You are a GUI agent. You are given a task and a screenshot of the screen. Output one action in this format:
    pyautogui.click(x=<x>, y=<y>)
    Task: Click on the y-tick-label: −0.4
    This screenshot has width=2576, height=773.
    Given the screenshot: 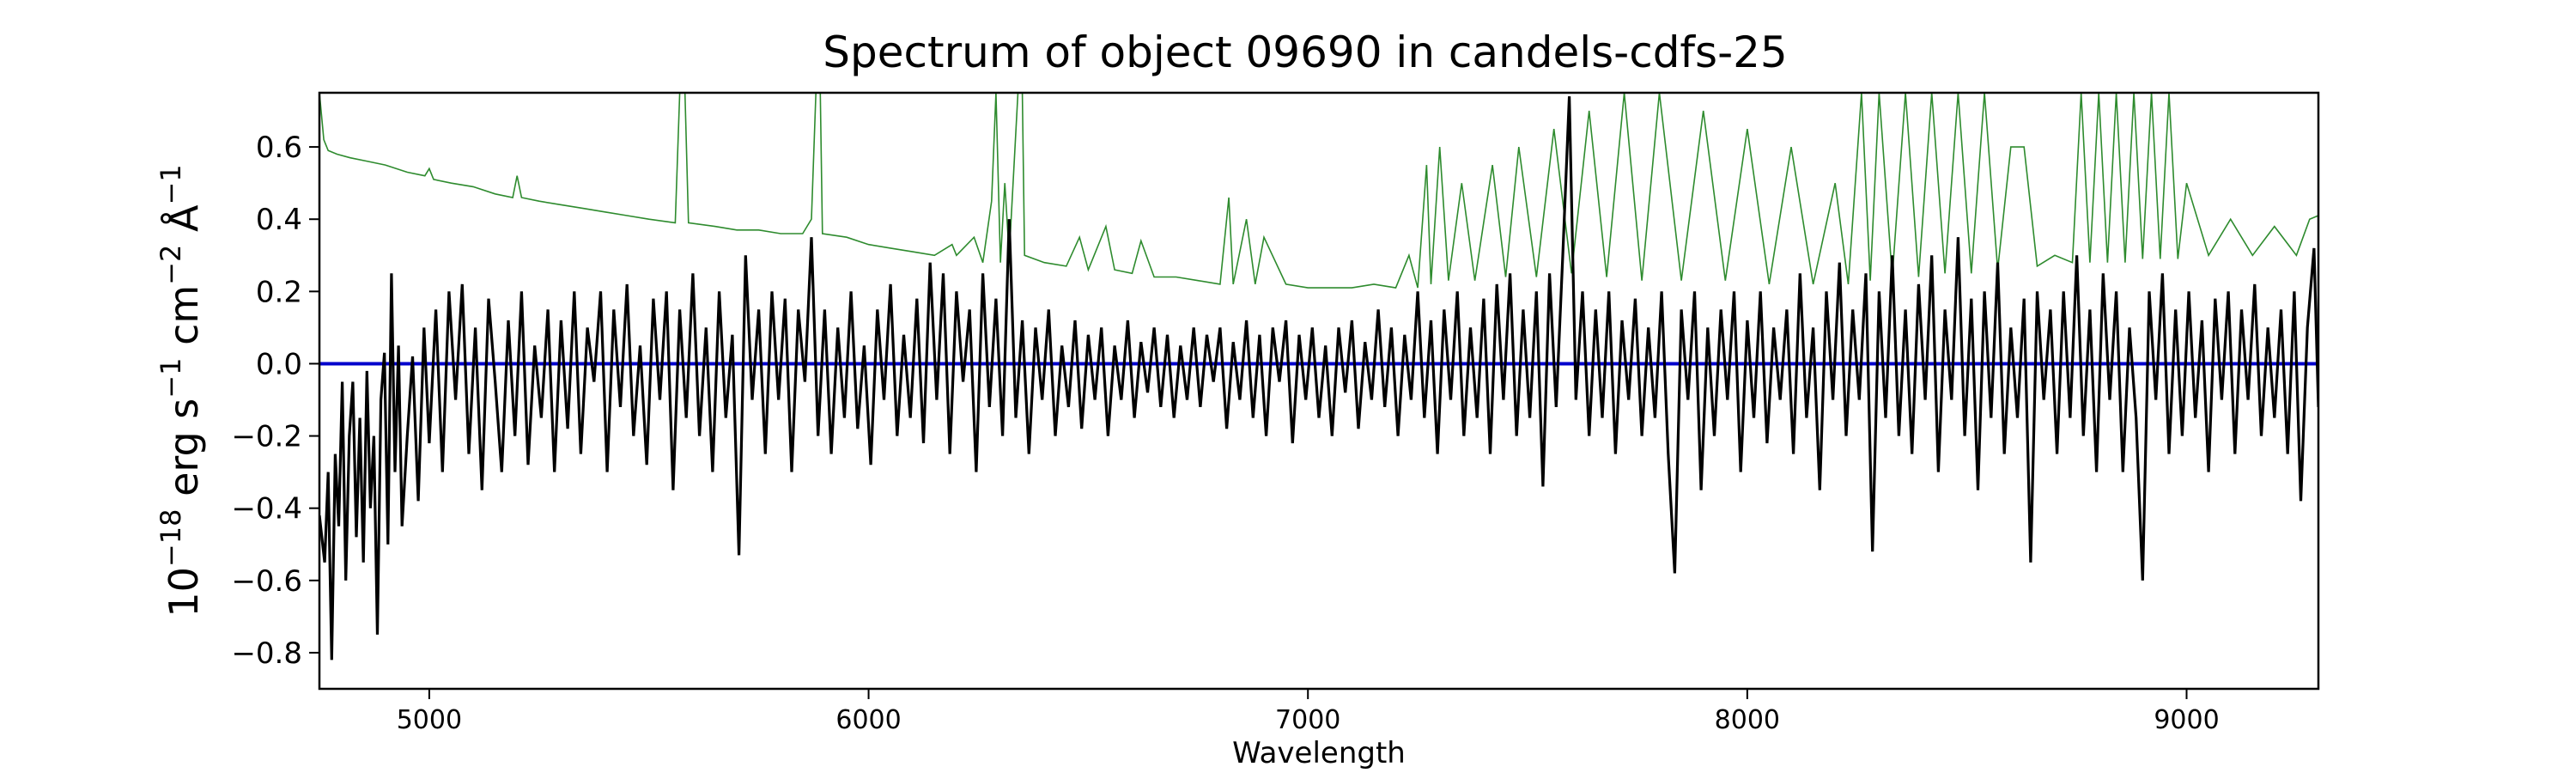 What is the action you would take?
    pyautogui.click(x=266, y=509)
    